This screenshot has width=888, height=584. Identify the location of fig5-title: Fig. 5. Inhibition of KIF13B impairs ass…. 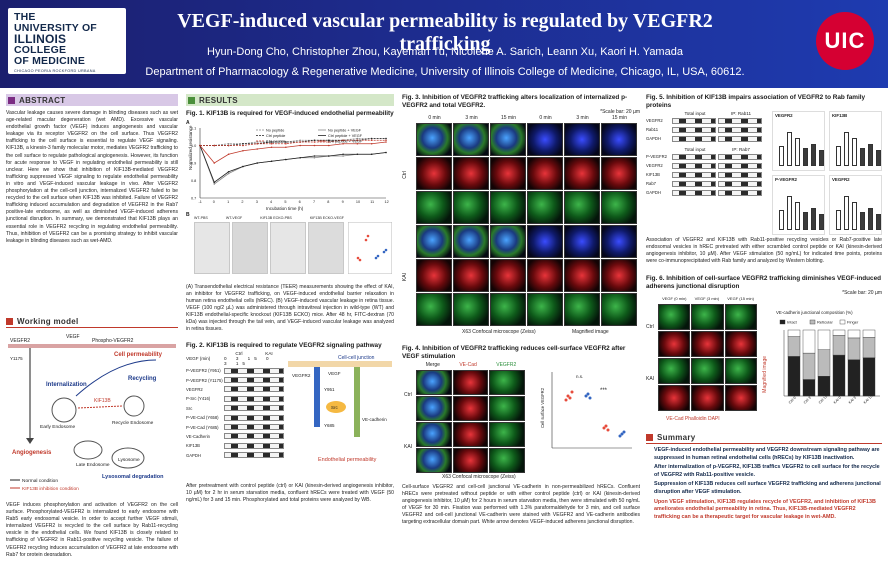
(756, 101).